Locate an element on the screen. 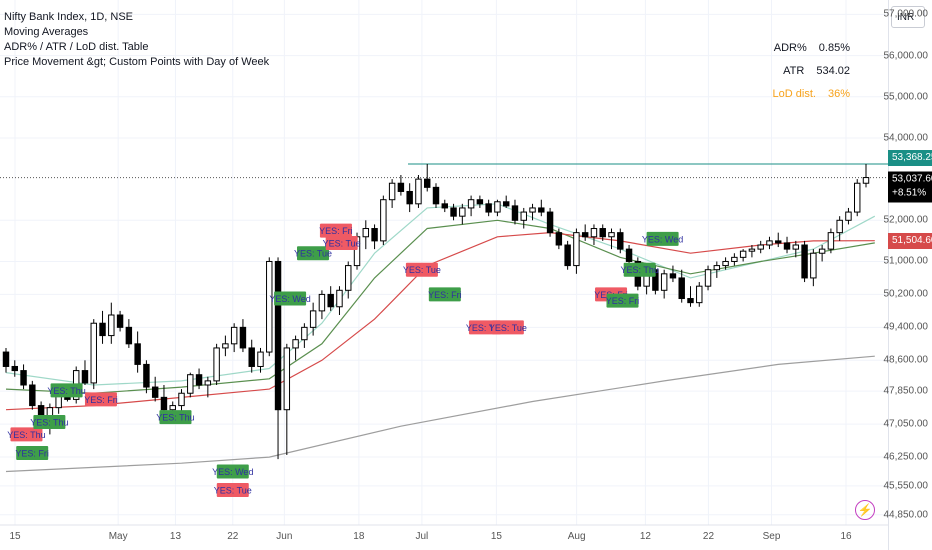  y-tick-label: 50,200.00 is located at coordinates (906, 294).